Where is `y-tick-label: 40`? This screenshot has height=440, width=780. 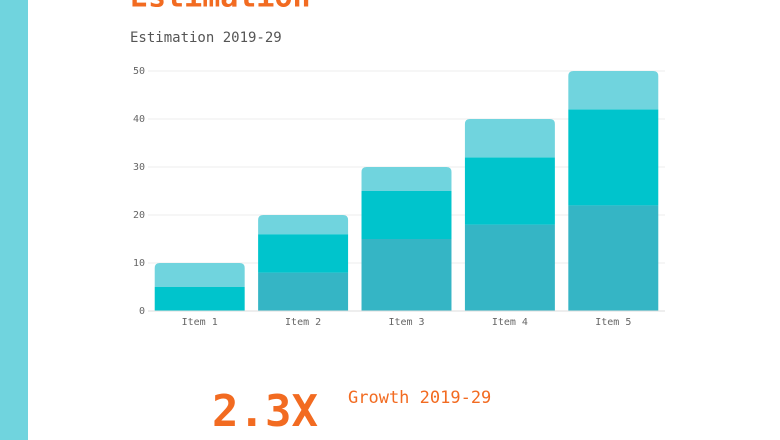
y-tick-label: 40 is located at coordinates (139, 119).